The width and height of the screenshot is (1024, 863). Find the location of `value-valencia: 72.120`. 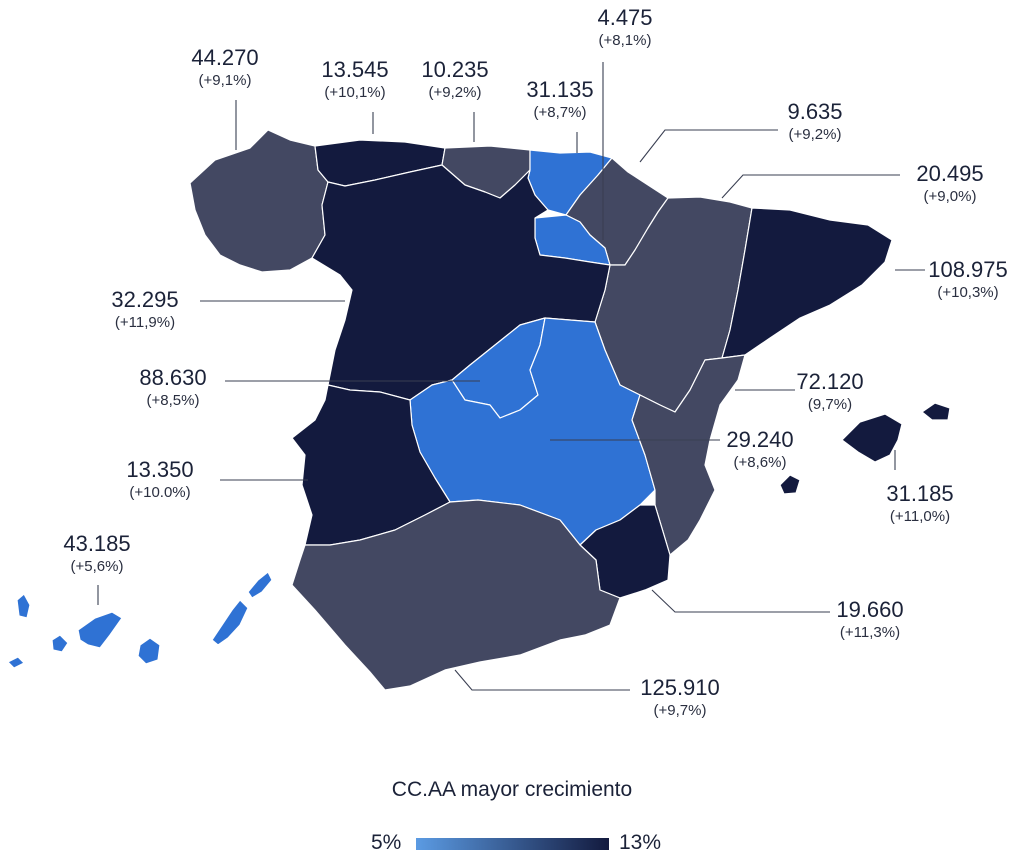

value-valencia: 72.120 is located at coordinates (830, 381).